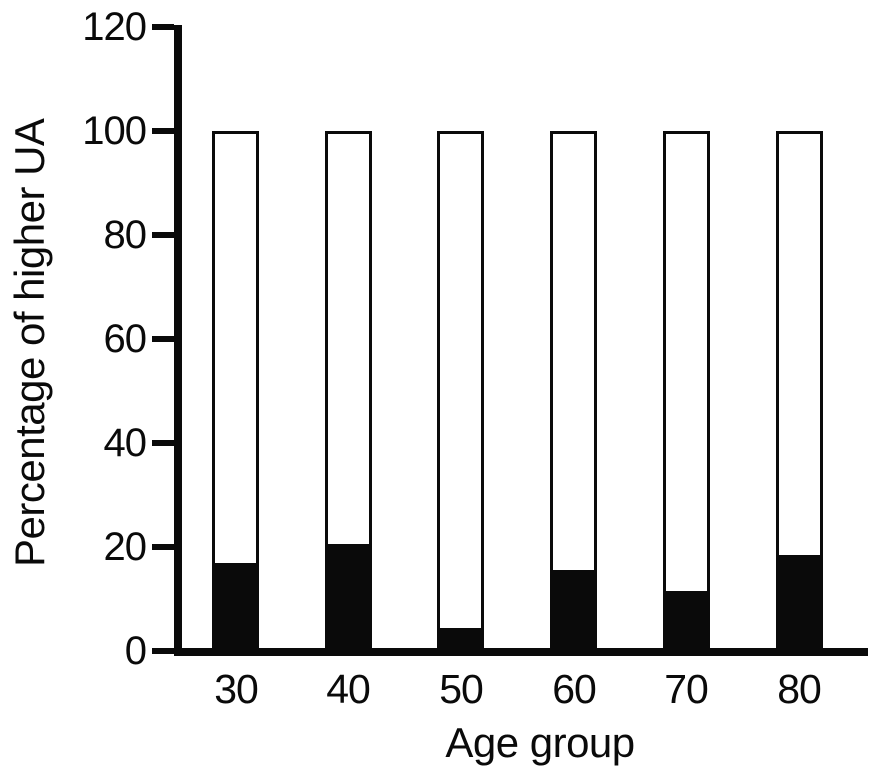 The image size is (877, 775). I want to click on x-tick-label: 30, so click(236, 689).